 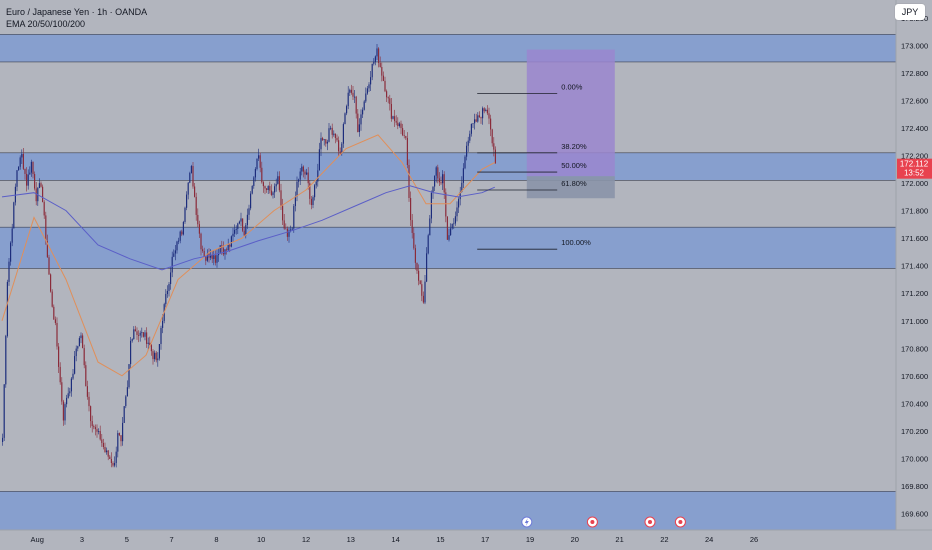 What do you see at coordinates (395, 539) in the screenshot?
I see `x-axis-layer: Aug 3 5 7 8 10 12 13 14 15 17 19 20 21 22 24 26` at bounding box center [395, 539].